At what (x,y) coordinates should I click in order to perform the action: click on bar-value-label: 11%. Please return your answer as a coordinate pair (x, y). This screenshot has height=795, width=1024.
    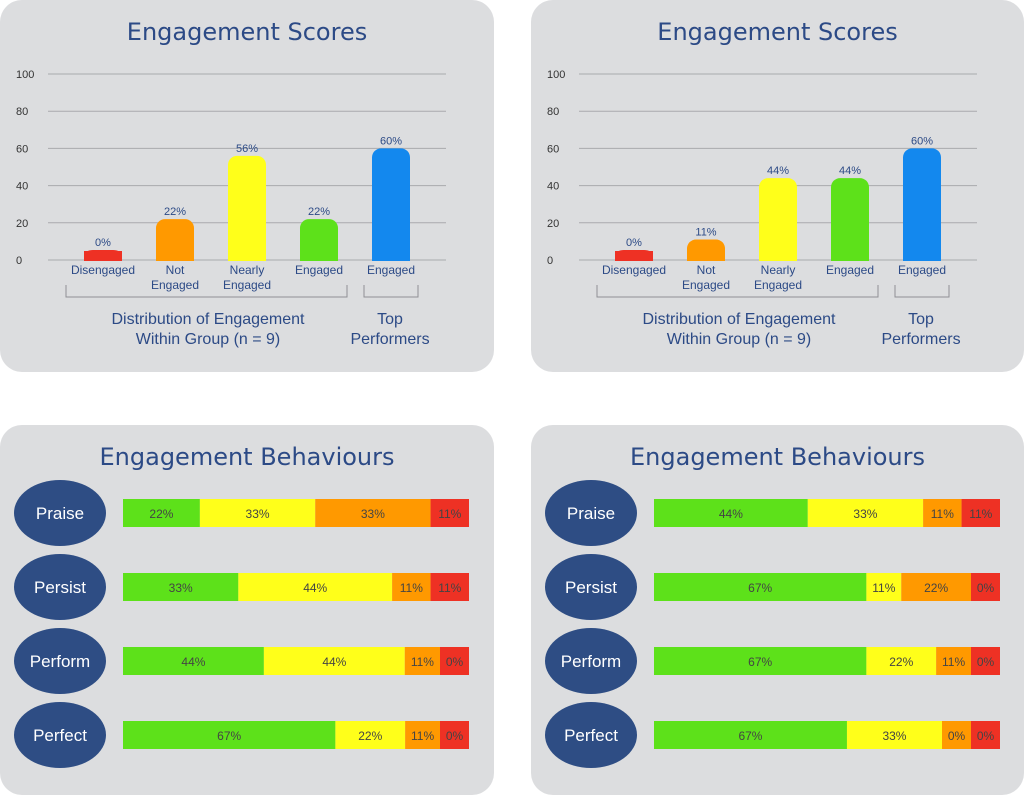
    Looking at the image, I should click on (705, 233).